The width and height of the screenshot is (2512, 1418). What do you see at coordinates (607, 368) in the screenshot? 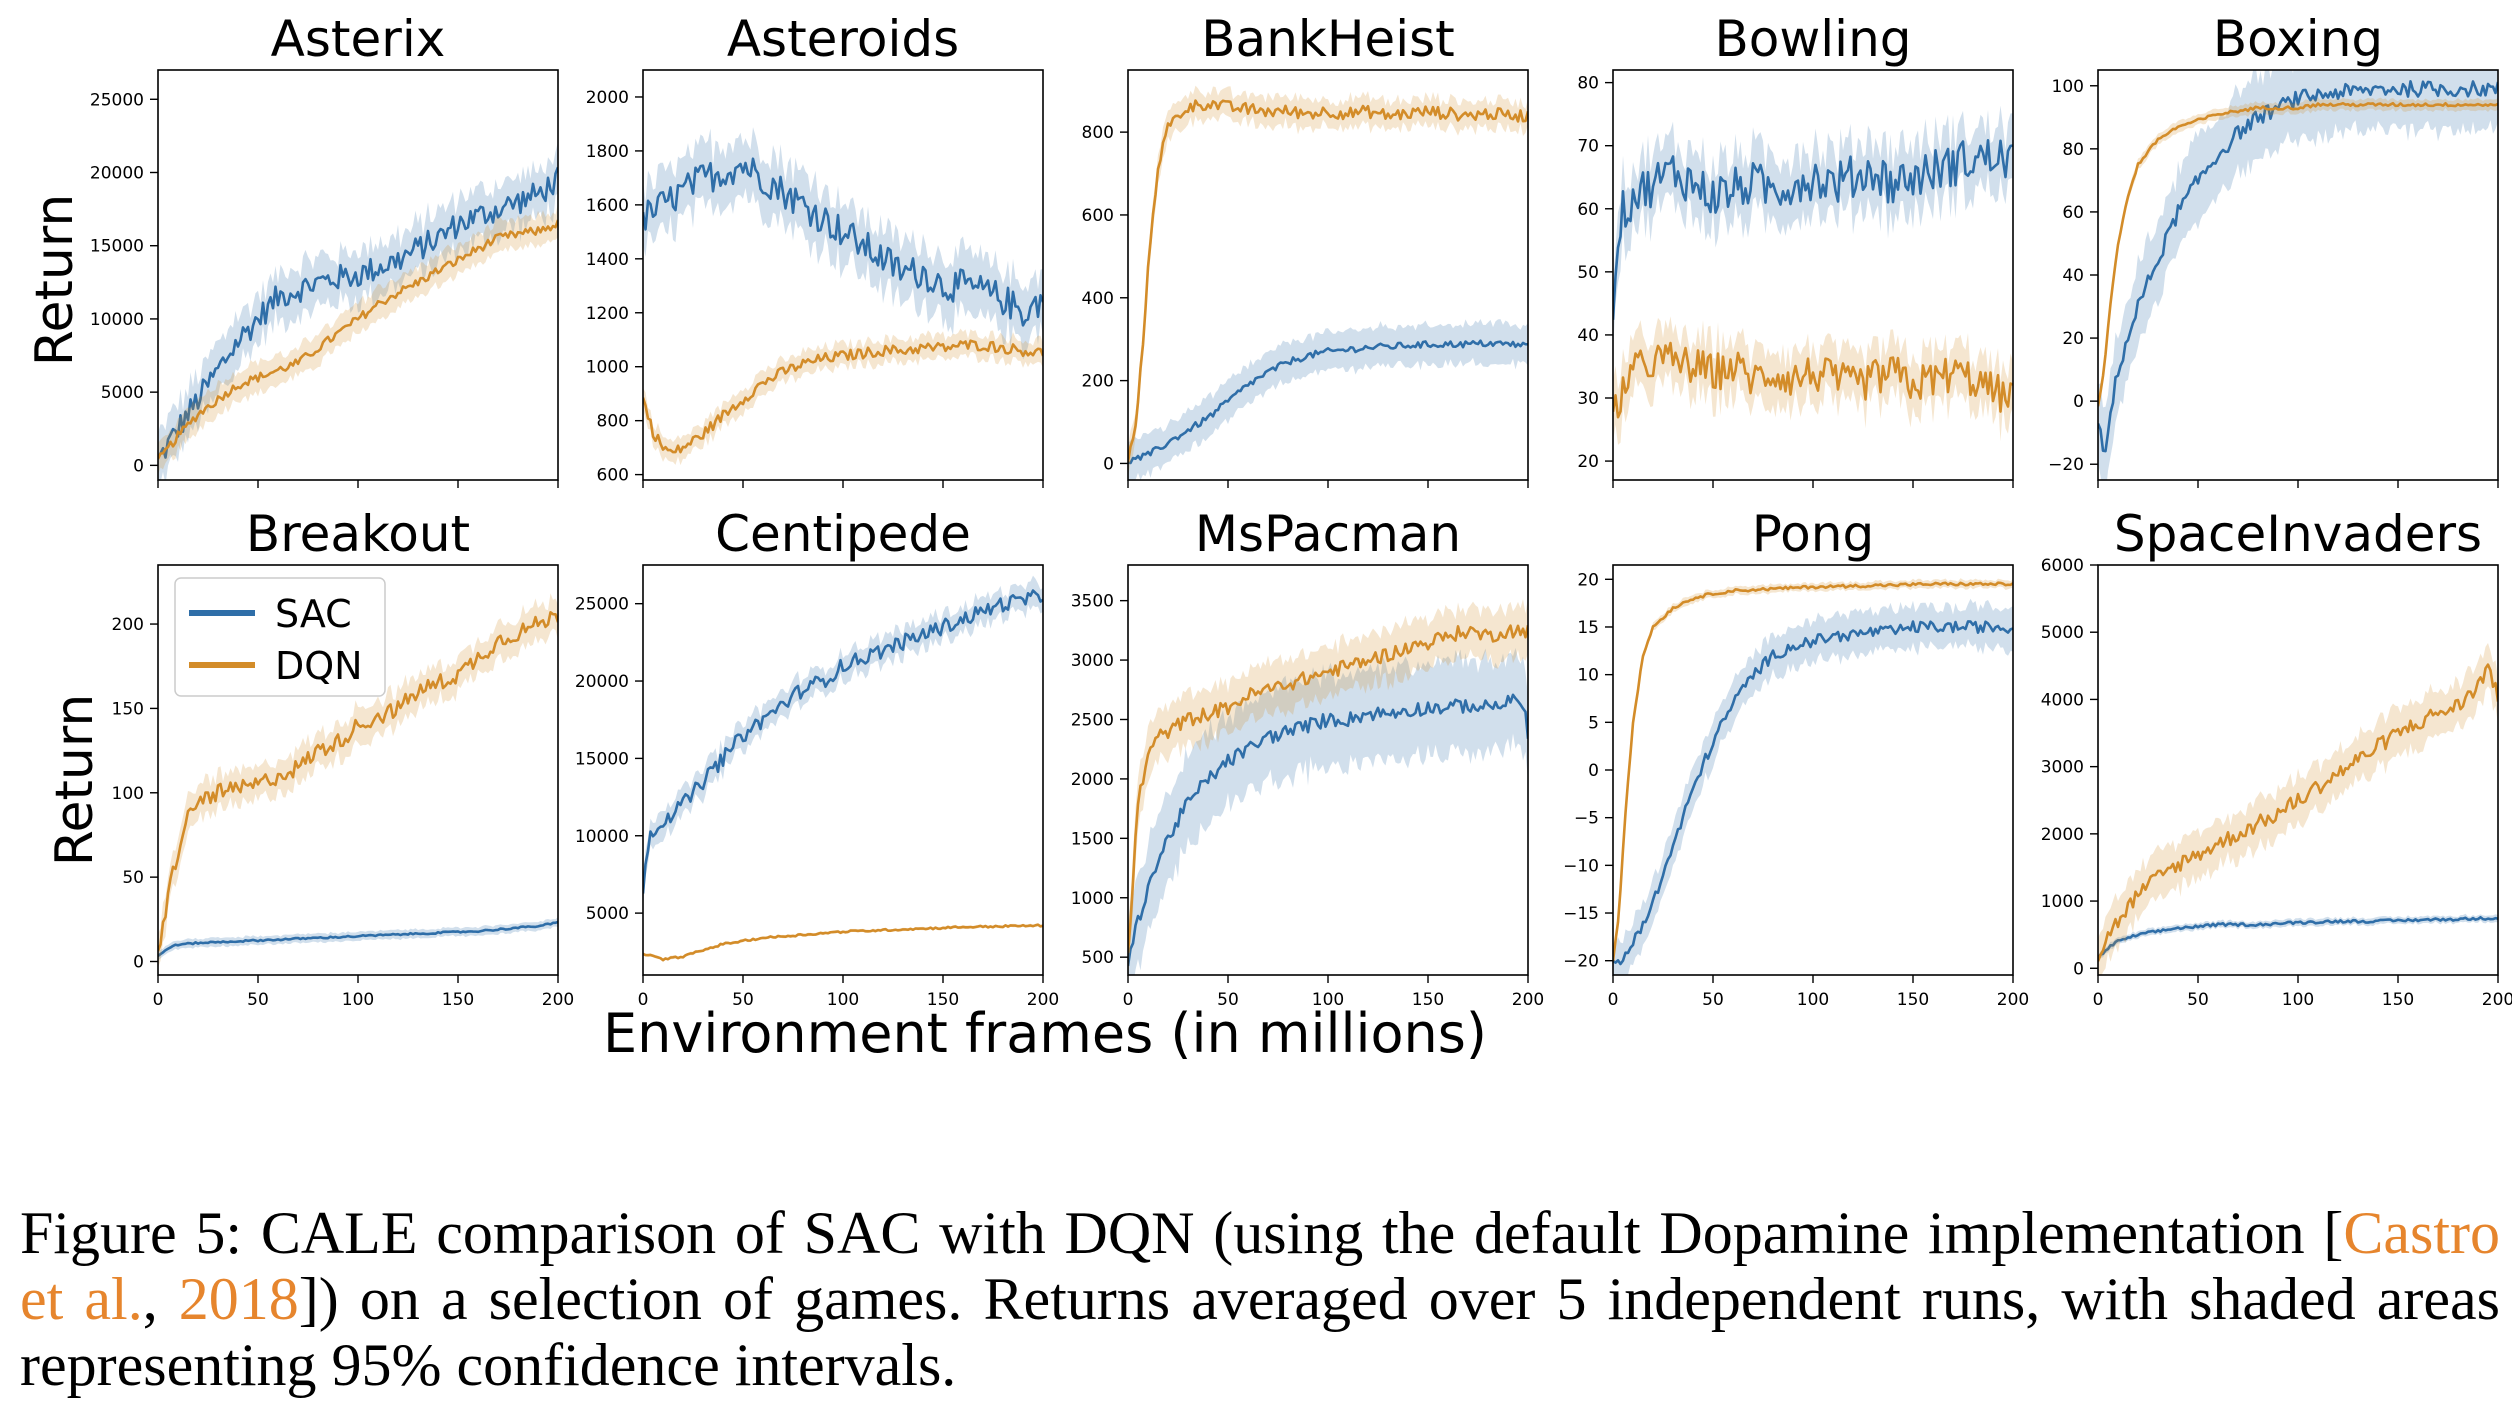
I see `y-tick-label: 1000` at bounding box center [607, 368].